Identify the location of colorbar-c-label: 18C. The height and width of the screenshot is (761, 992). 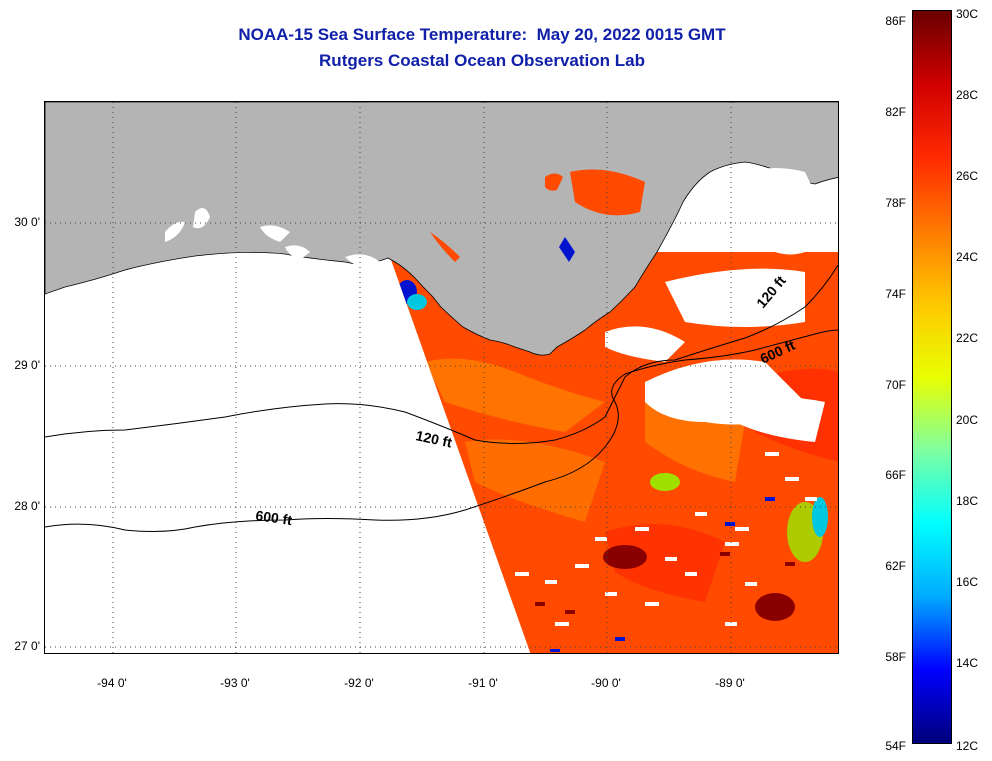
(967, 501).